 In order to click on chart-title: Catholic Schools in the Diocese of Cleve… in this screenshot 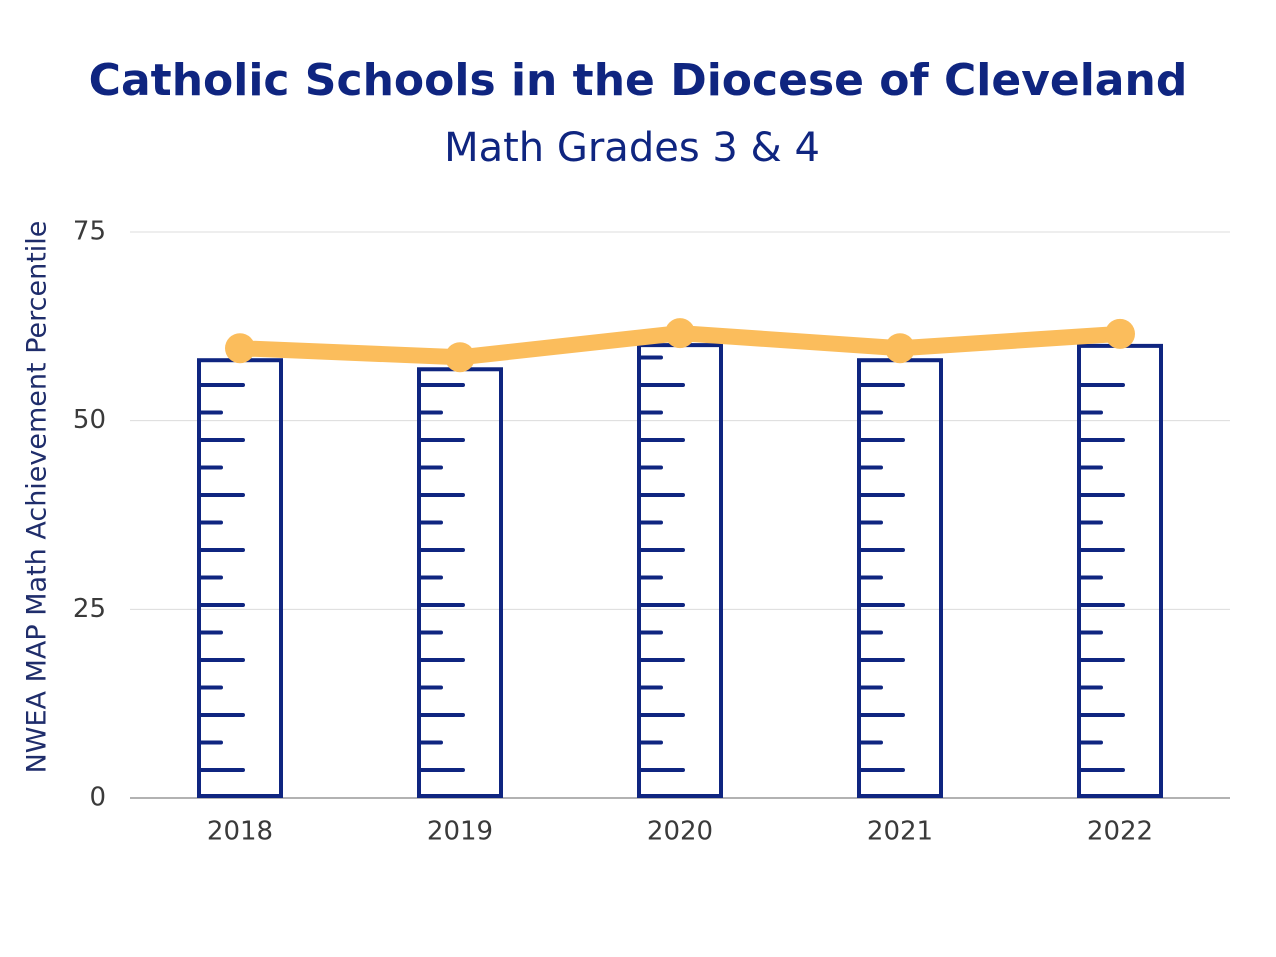, I will do `click(638, 80)`.